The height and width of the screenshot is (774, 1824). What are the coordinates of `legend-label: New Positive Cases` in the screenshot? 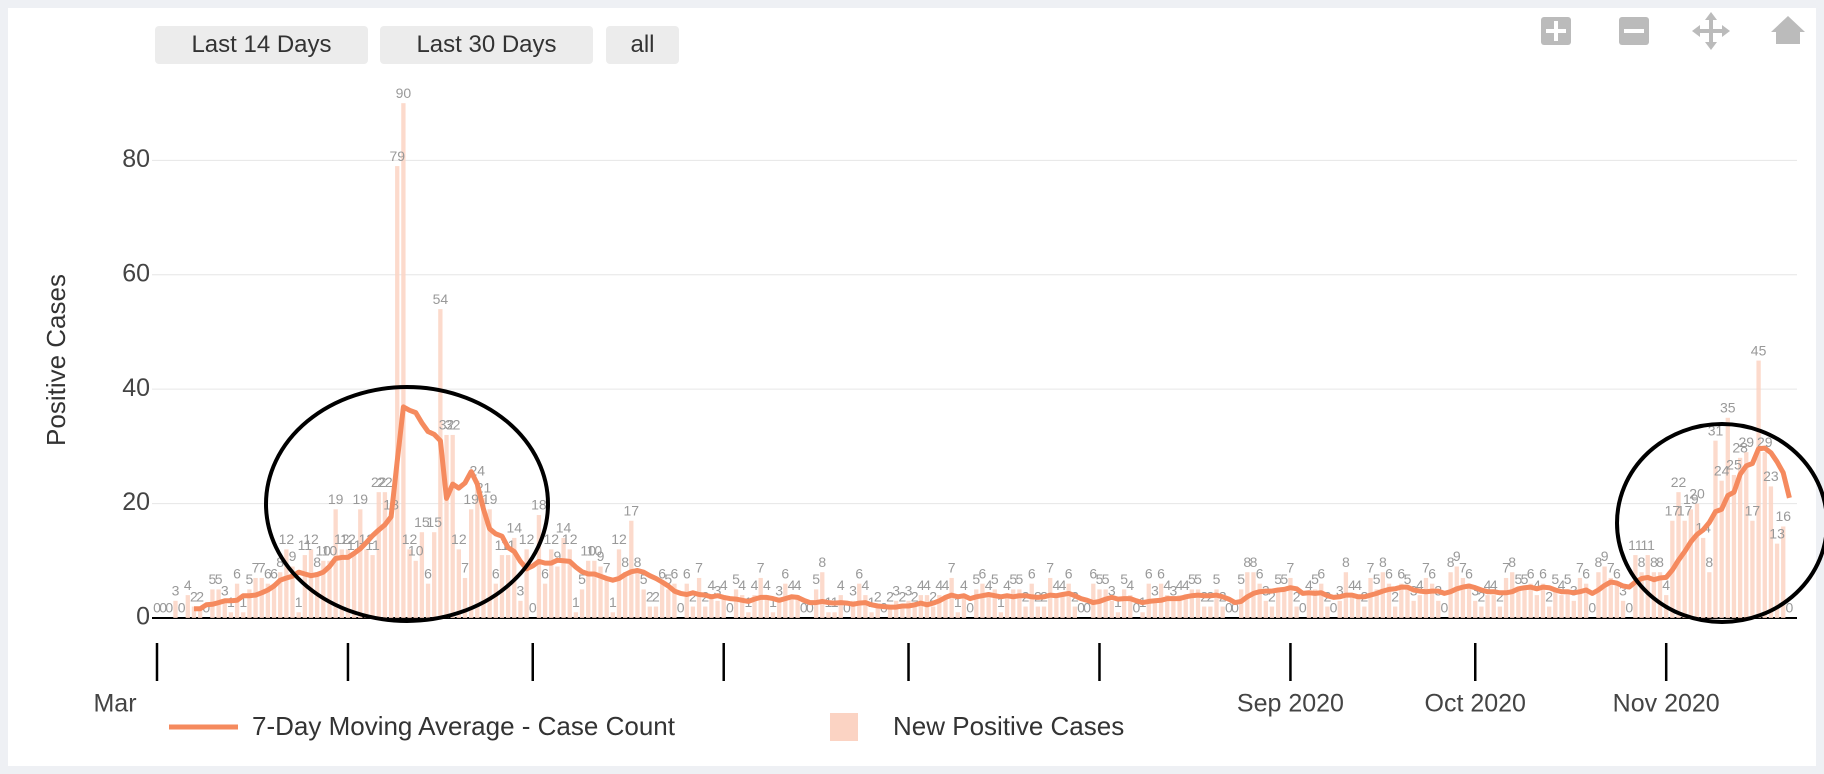 It's located at (1008, 726).